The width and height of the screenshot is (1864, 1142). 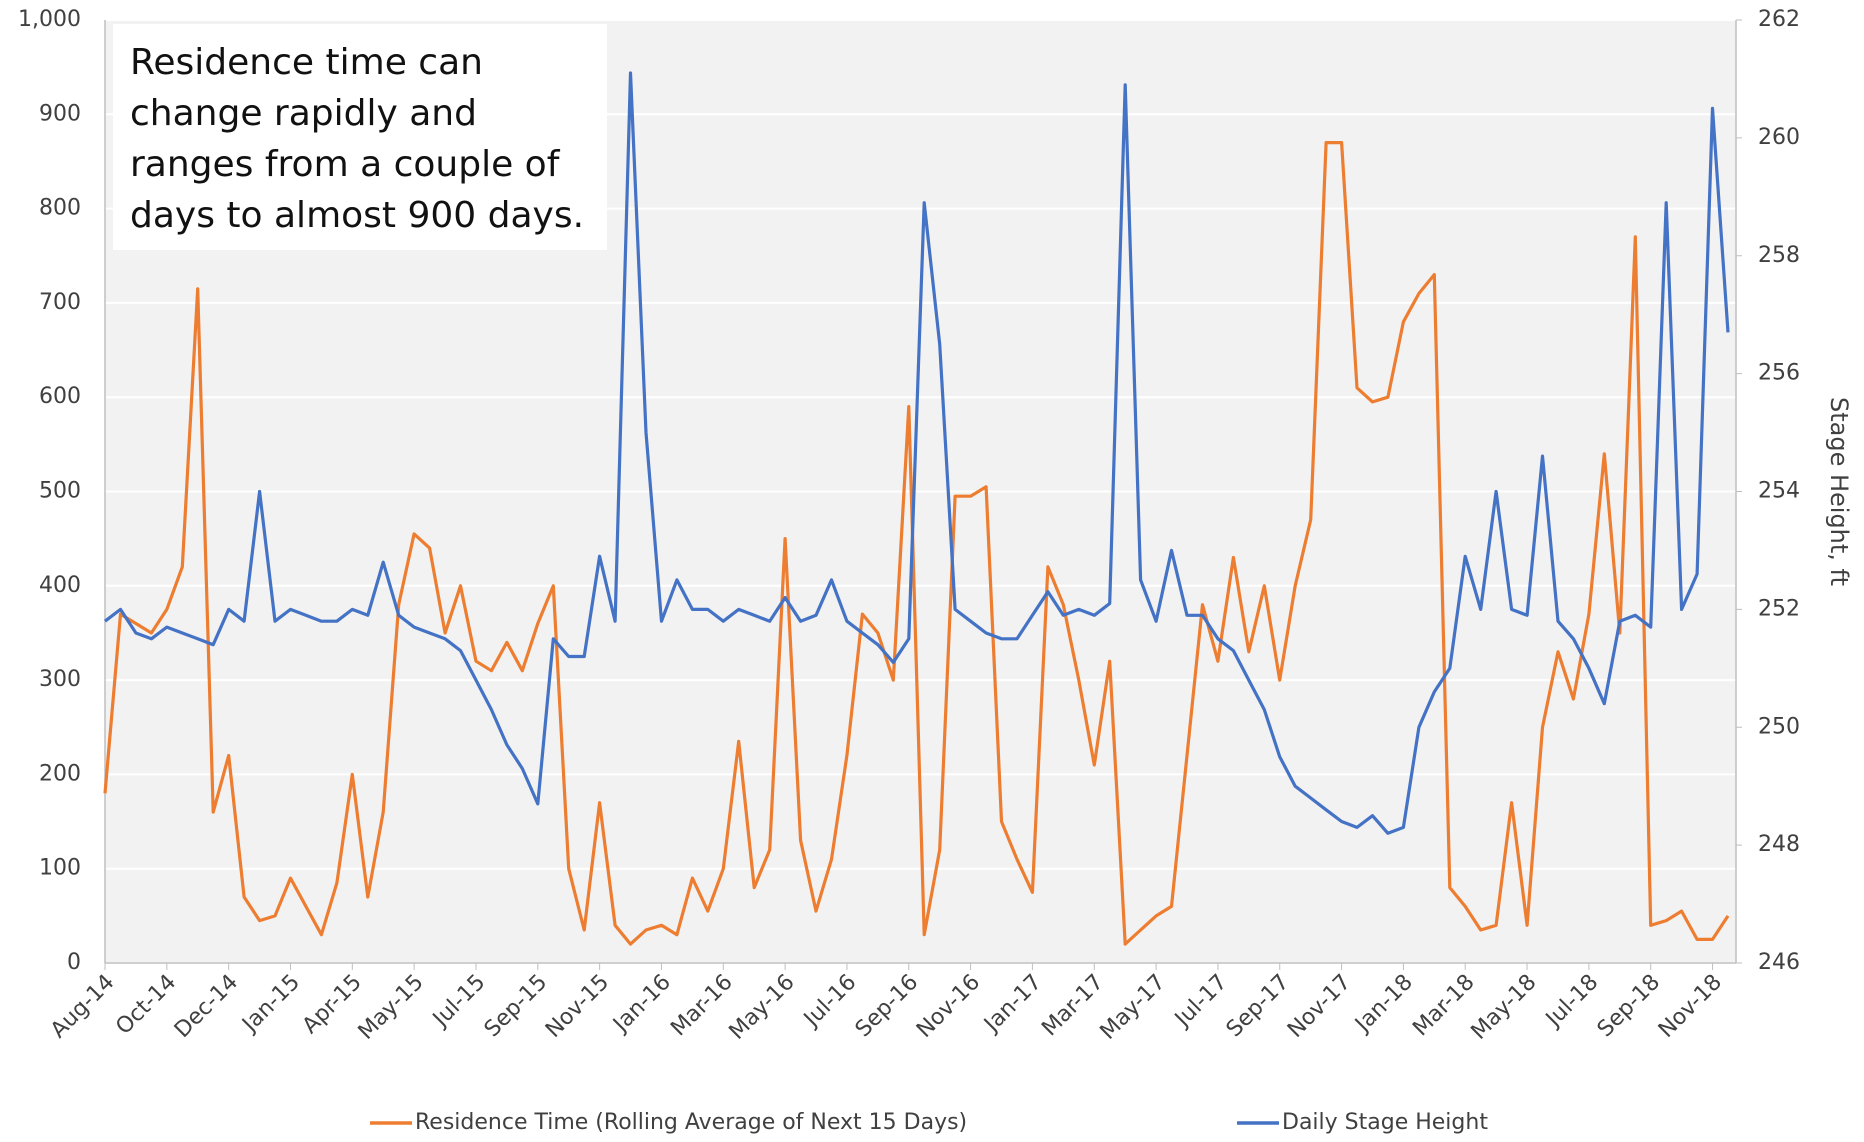 What do you see at coordinates (49, 19) in the screenshot?
I see `y-tick-label: 1,000` at bounding box center [49, 19].